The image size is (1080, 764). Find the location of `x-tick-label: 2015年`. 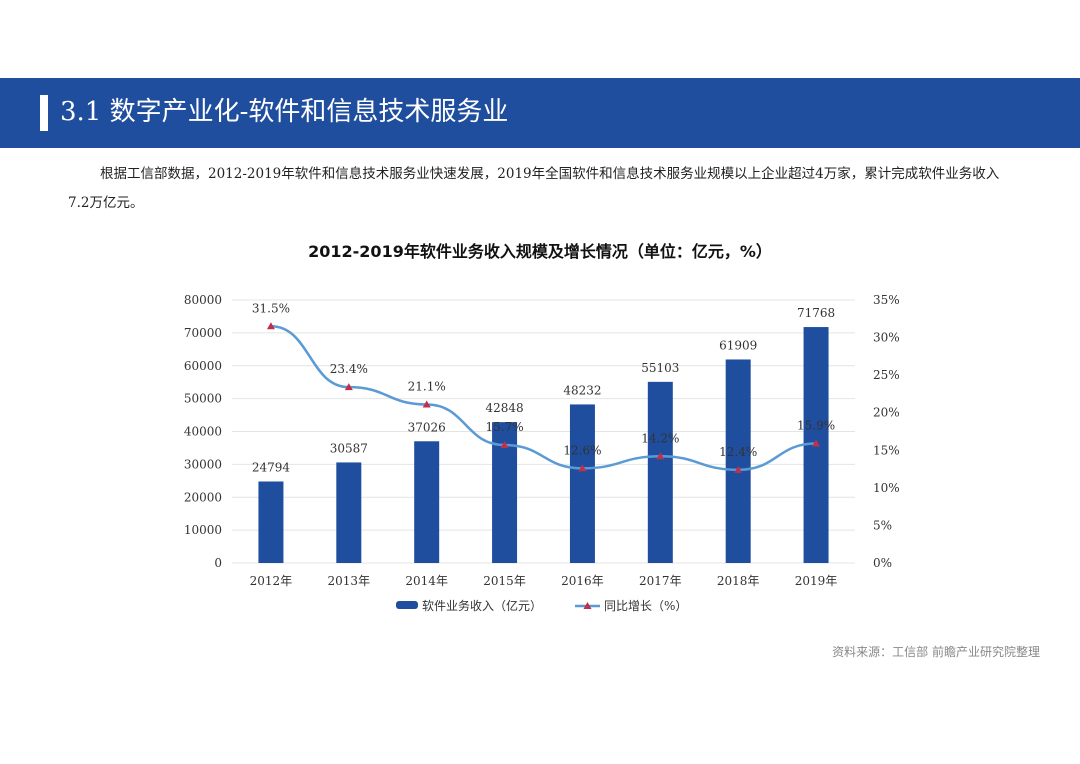

x-tick-label: 2015年 is located at coordinates (504, 581).